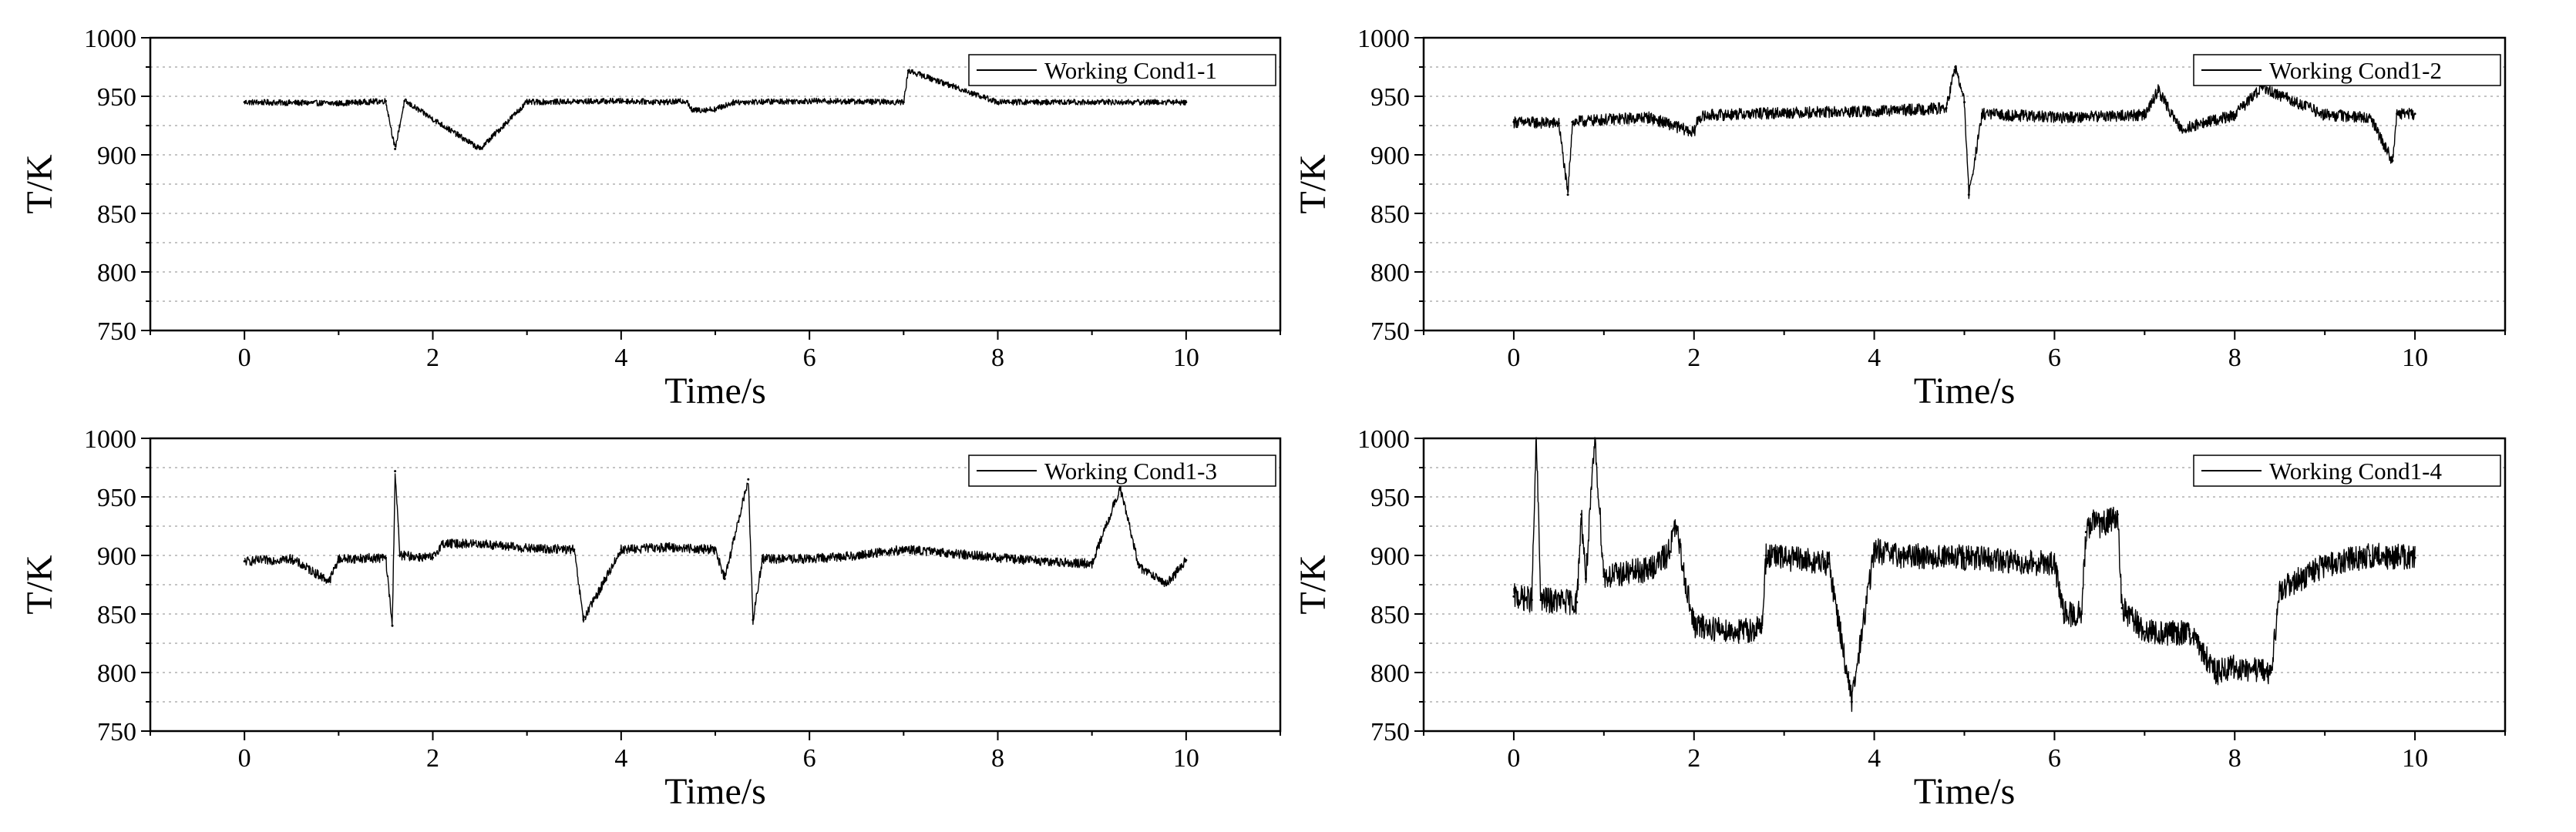 The image size is (2576, 832). What do you see at coordinates (2347, 471) in the screenshot?
I see `legend: Working Cond1-4` at bounding box center [2347, 471].